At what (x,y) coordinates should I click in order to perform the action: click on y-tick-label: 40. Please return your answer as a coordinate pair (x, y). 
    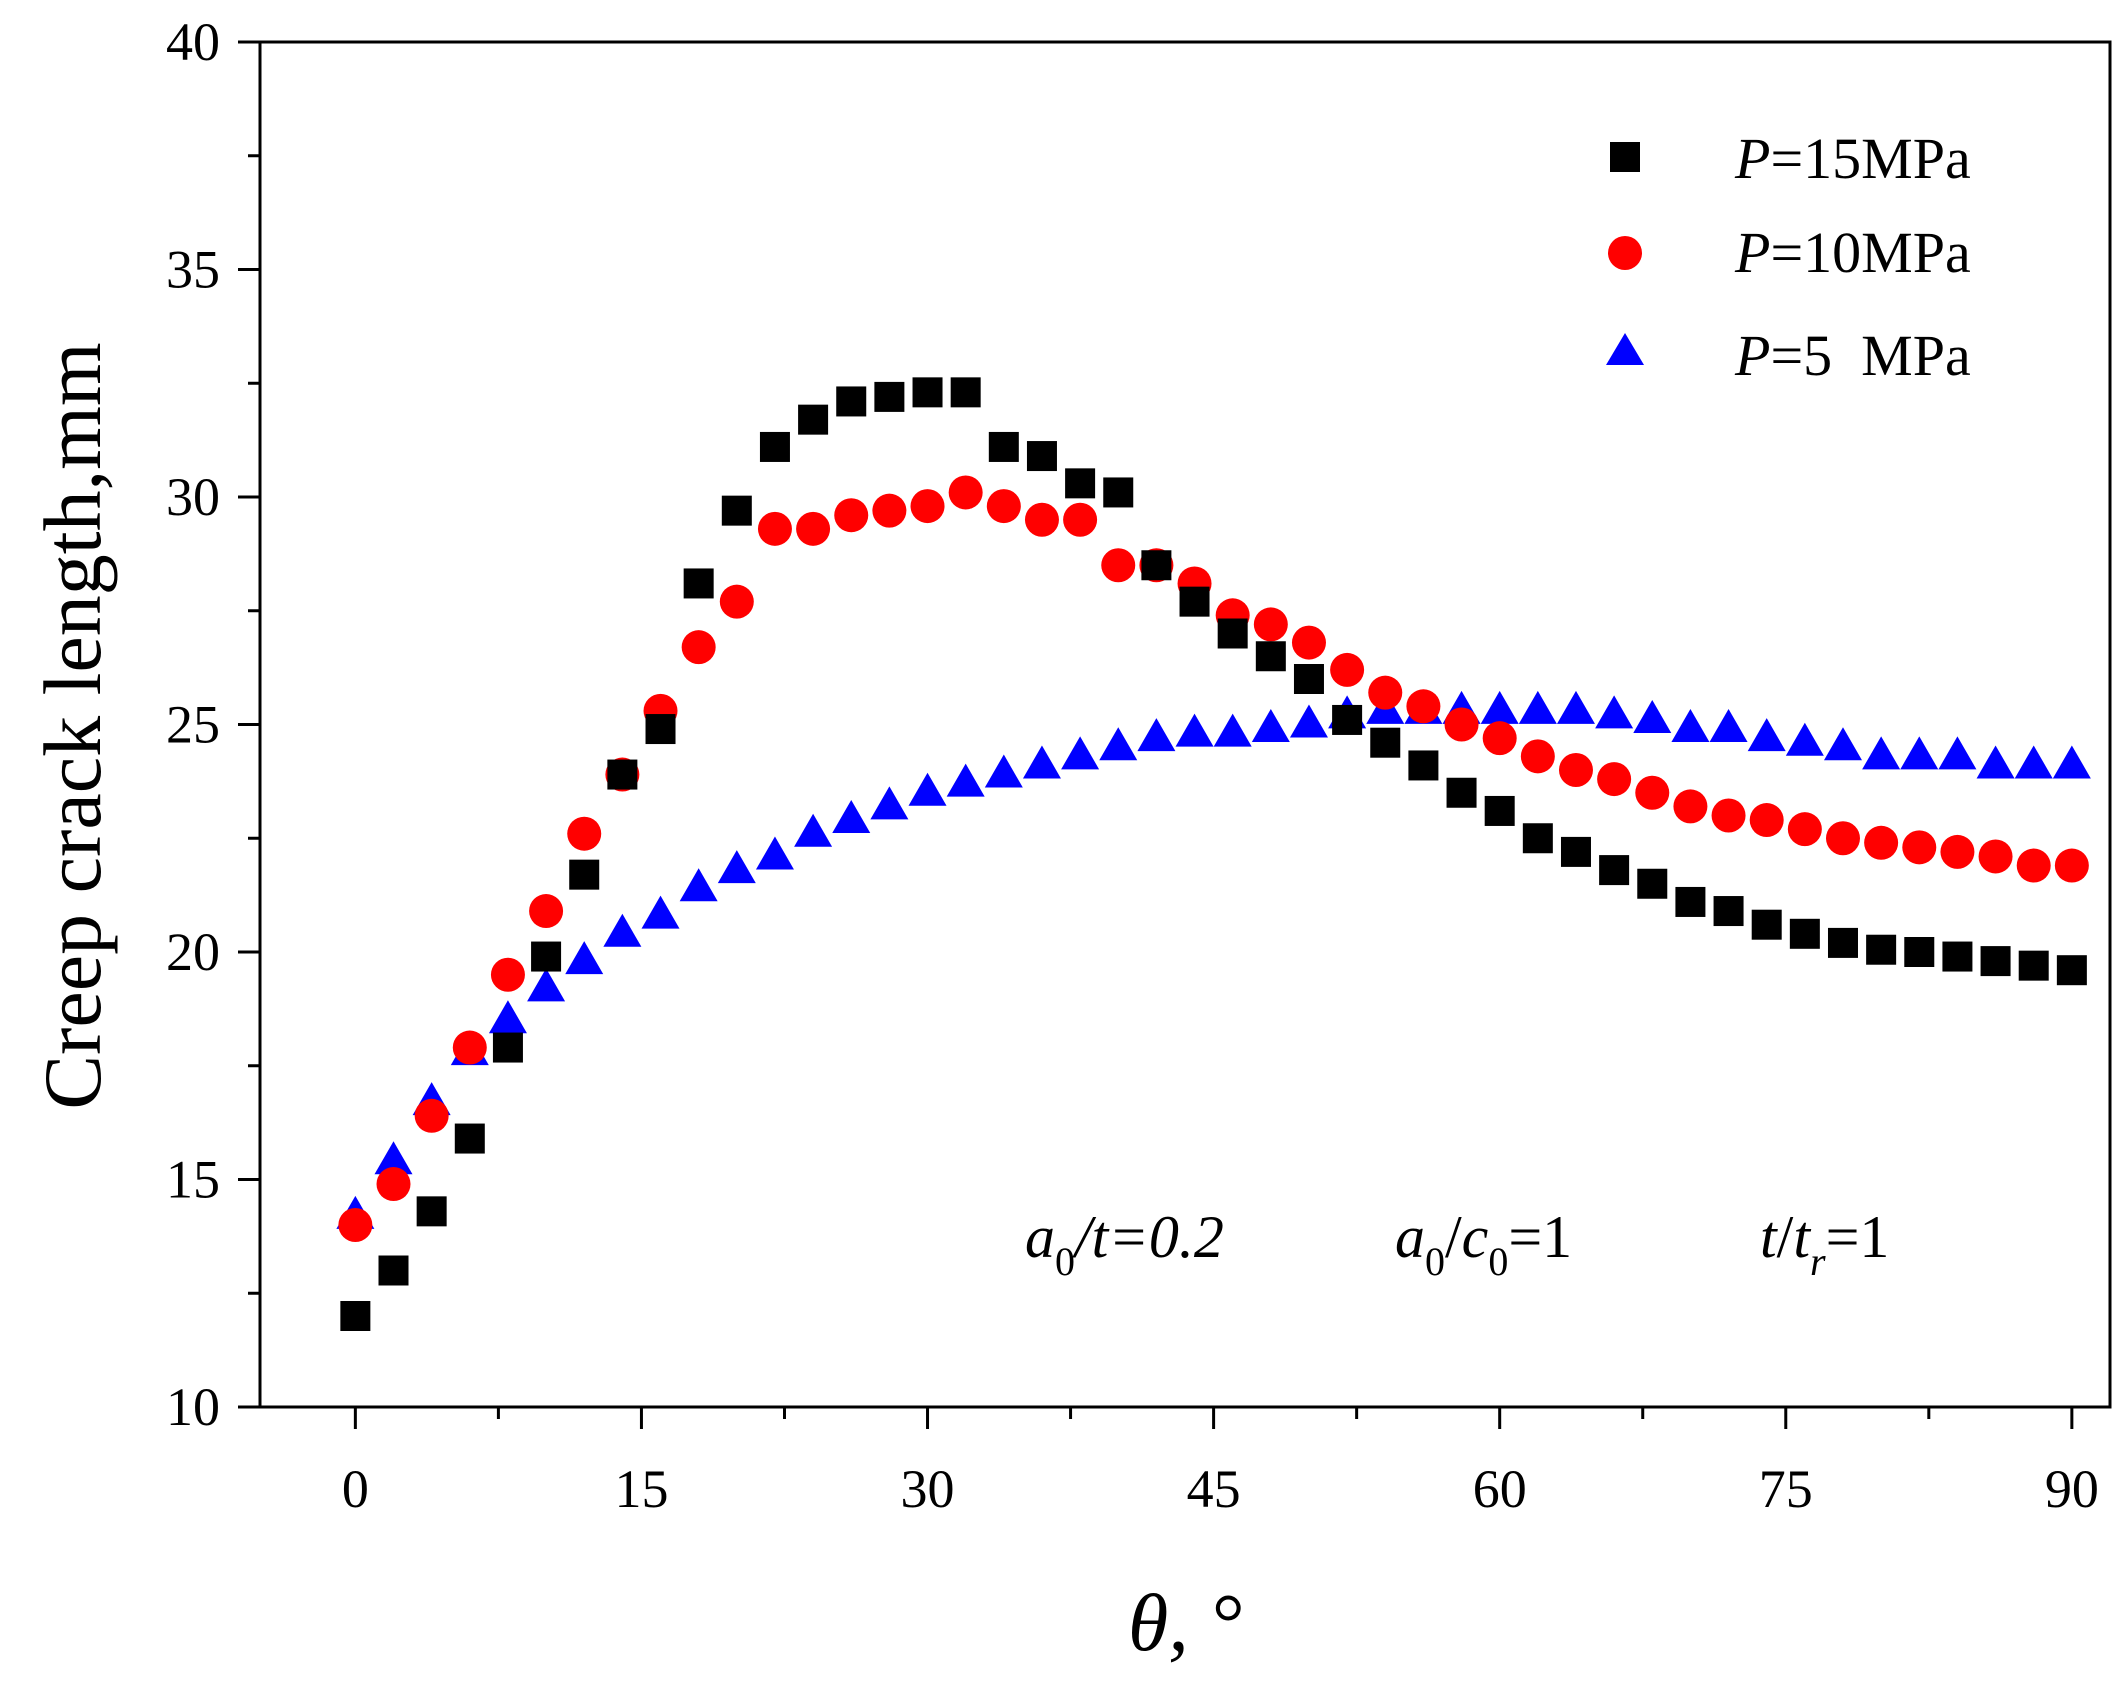
    Looking at the image, I should click on (193, 42).